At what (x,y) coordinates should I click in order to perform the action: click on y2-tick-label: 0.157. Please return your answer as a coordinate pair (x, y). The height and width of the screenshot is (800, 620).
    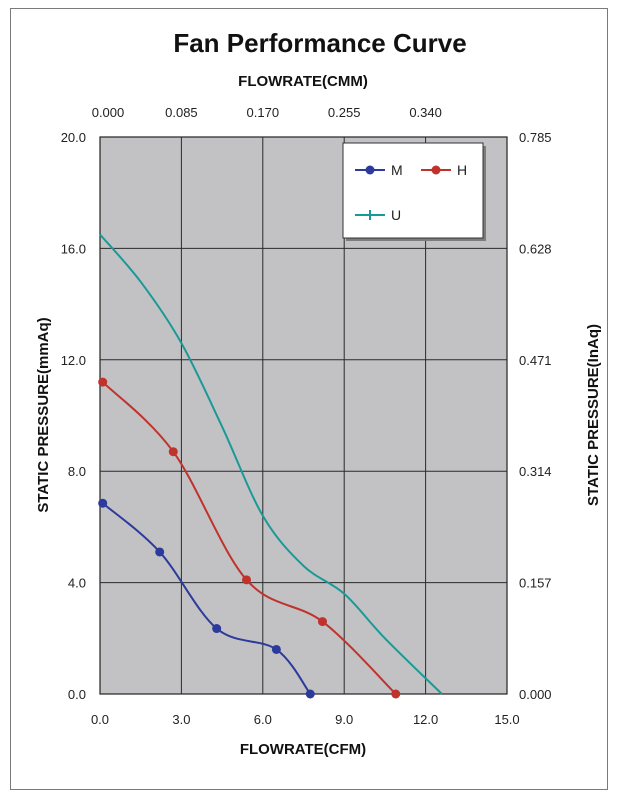
    Looking at the image, I should click on (535, 583).